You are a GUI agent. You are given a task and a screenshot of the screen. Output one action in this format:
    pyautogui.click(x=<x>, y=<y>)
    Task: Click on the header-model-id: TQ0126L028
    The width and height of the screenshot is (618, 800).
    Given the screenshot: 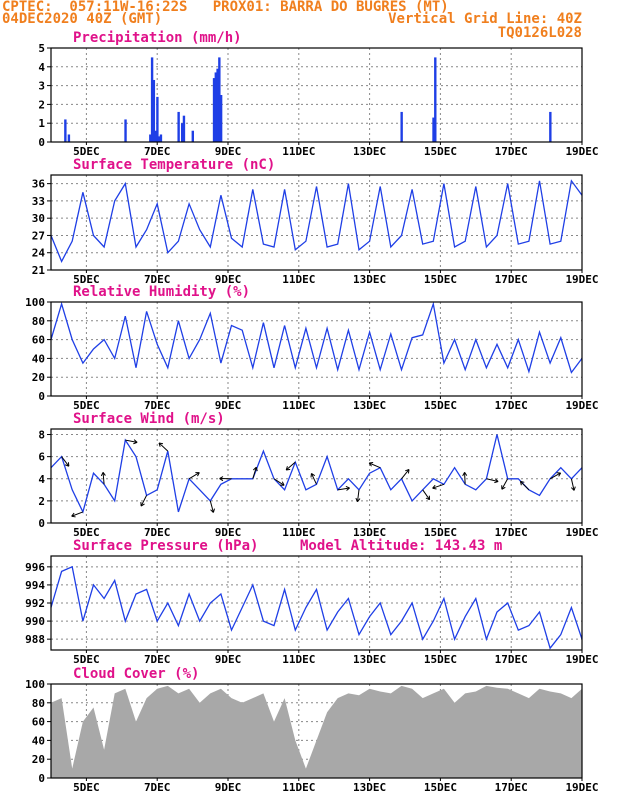 What is the action you would take?
    pyautogui.click(x=539, y=33)
    